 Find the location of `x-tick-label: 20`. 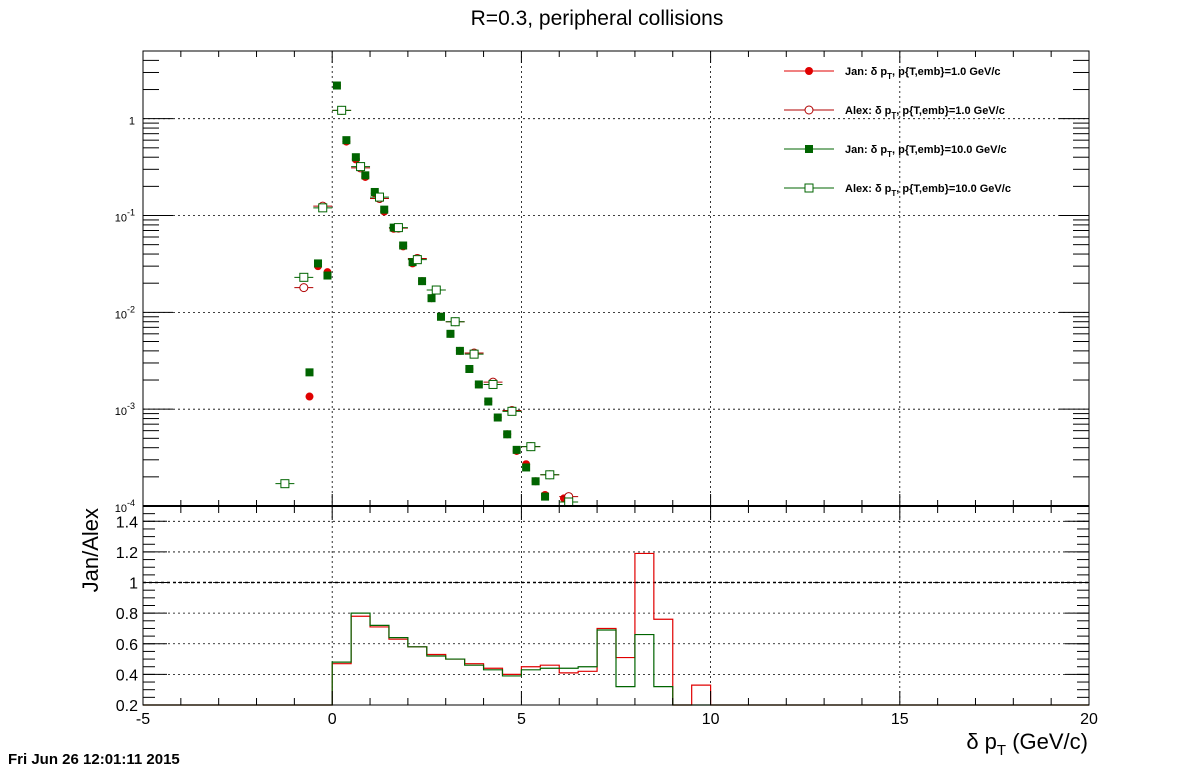

x-tick-label: 20 is located at coordinates (1089, 719).